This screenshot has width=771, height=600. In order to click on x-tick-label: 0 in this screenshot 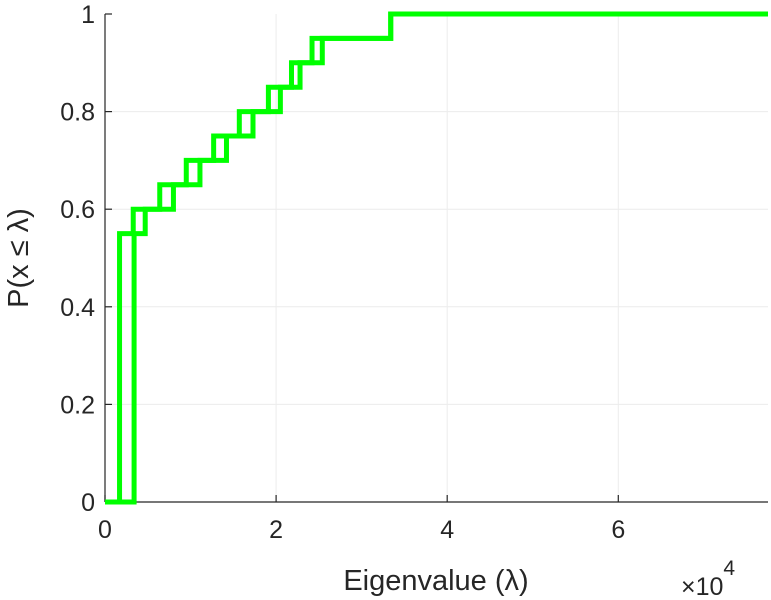, I will do `click(105, 530)`.